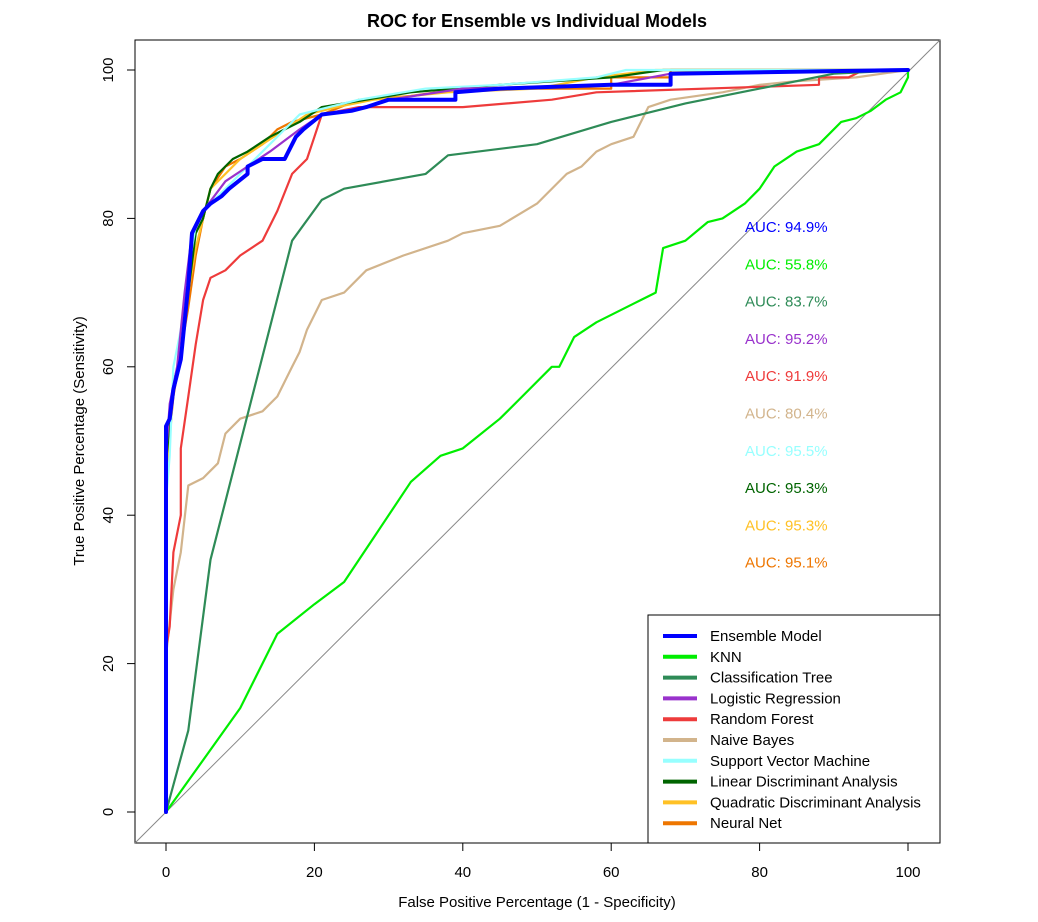 The height and width of the screenshot is (922, 1038). I want to click on legend-label: Naive Bayes, so click(752, 740).